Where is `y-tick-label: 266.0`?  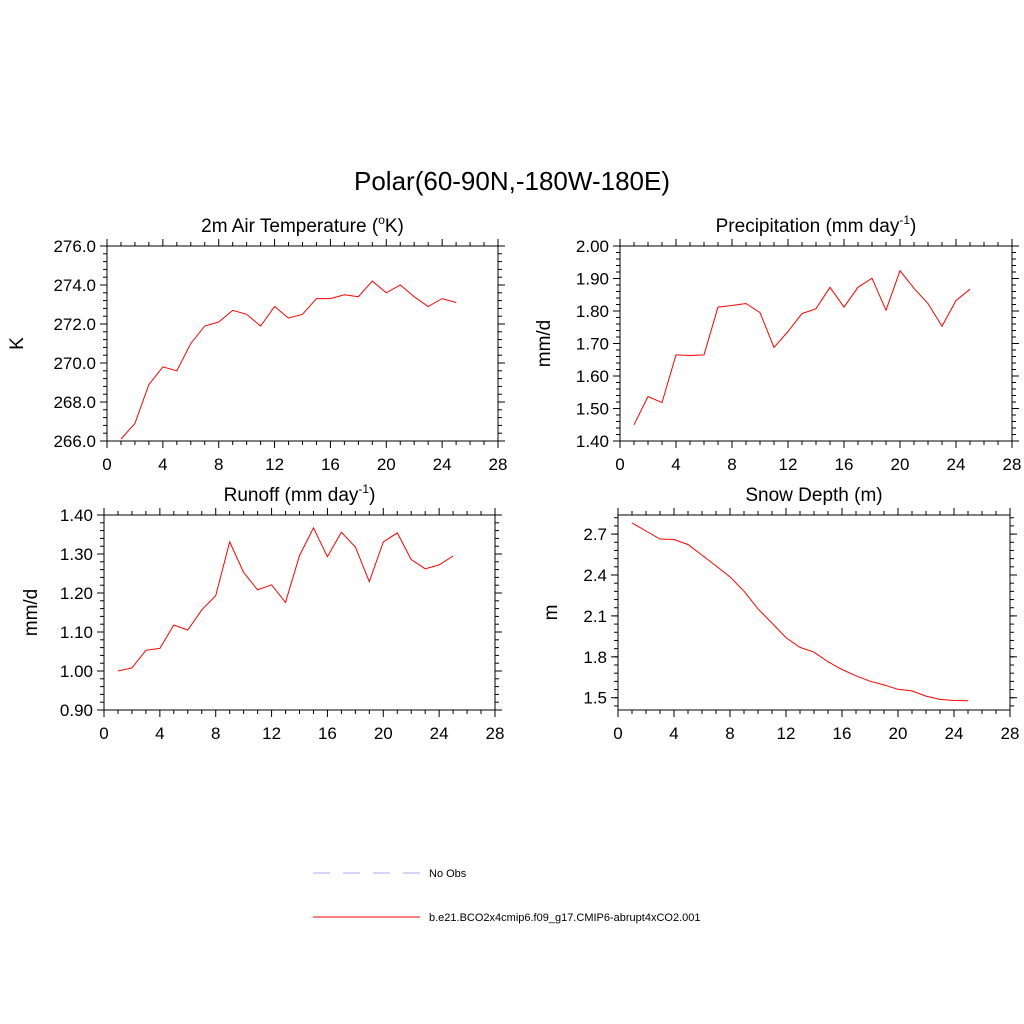 y-tick-label: 266.0 is located at coordinates (74, 441).